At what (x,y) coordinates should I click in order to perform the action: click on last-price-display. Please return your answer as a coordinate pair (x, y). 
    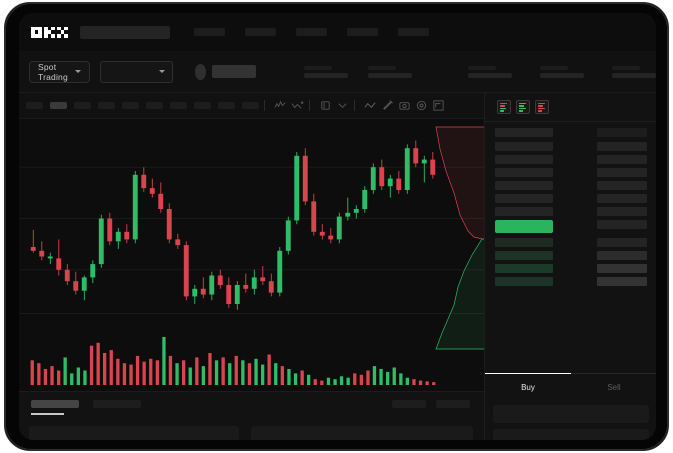
    Looking at the image, I should click on (234, 71).